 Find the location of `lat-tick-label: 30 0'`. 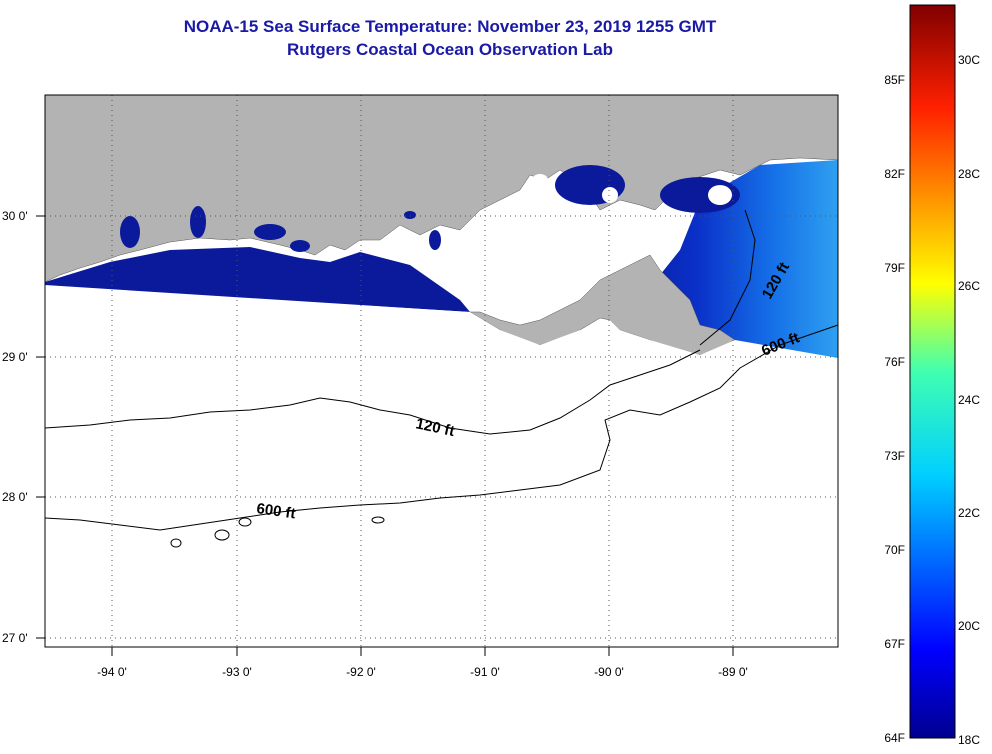

lat-tick-label: 30 0' is located at coordinates (15, 216).